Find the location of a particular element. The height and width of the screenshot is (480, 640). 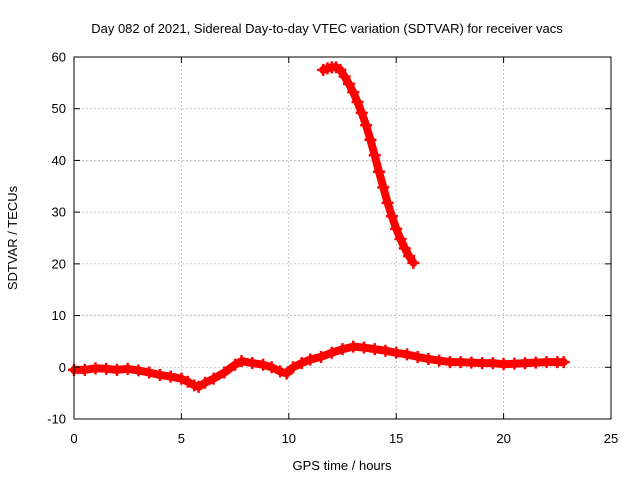

x-tick-label: 25 is located at coordinates (611, 438).